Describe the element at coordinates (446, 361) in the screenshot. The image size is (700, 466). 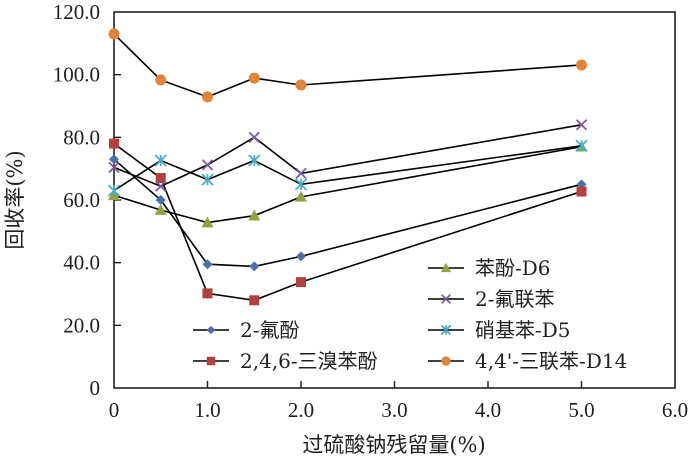
I see `circle-marker` at that location.